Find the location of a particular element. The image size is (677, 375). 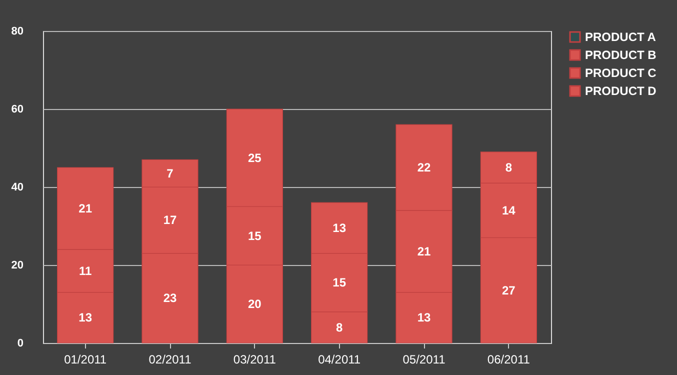

legend-label: PRODUCT C is located at coordinates (621, 73).